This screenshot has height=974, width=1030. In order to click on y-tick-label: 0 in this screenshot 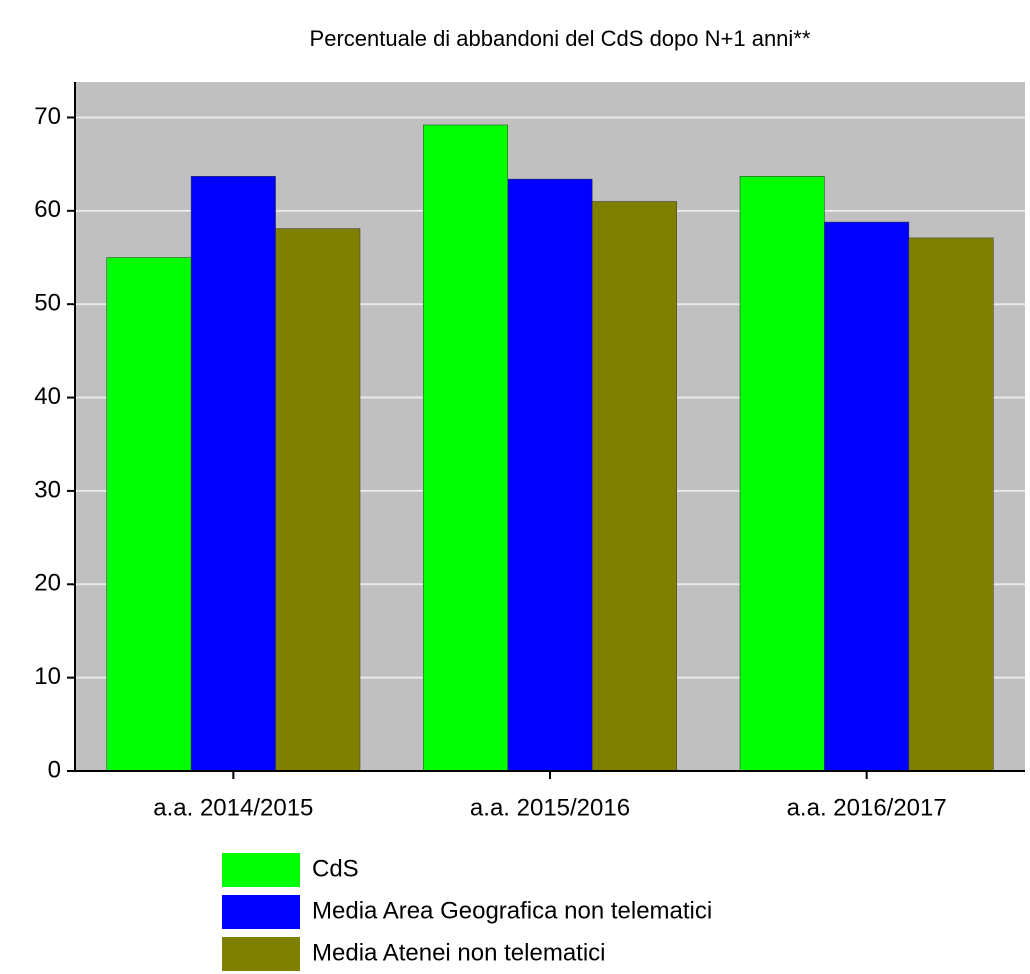, I will do `click(54, 769)`.